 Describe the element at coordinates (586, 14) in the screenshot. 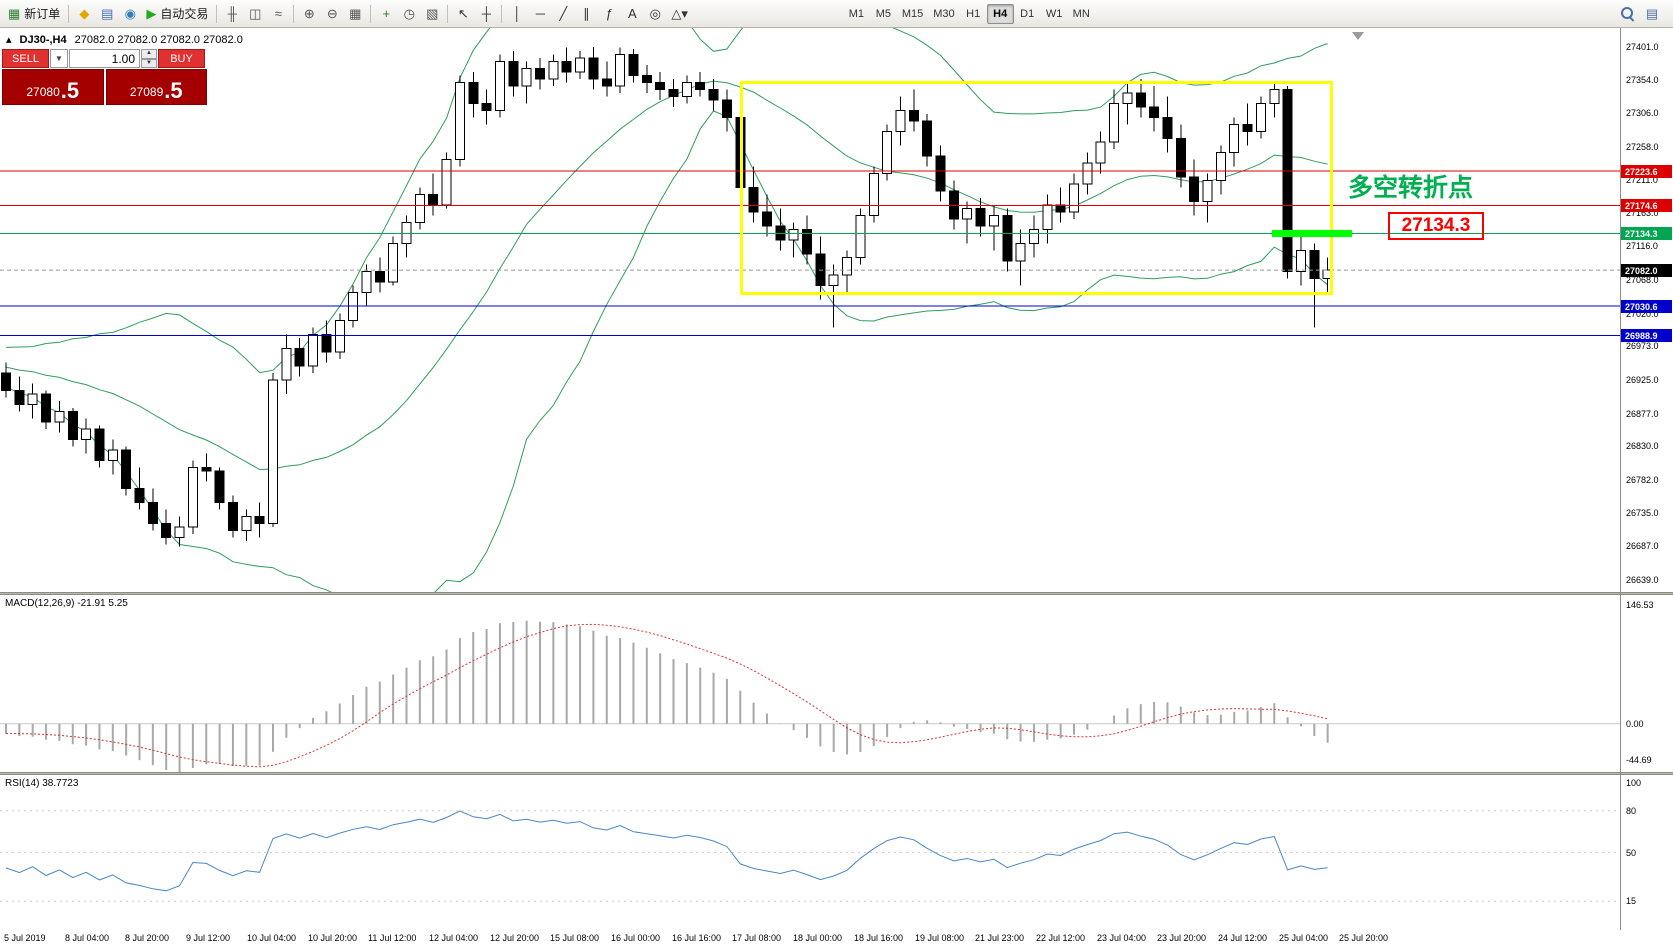

I see `channel-button: ∥` at that location.